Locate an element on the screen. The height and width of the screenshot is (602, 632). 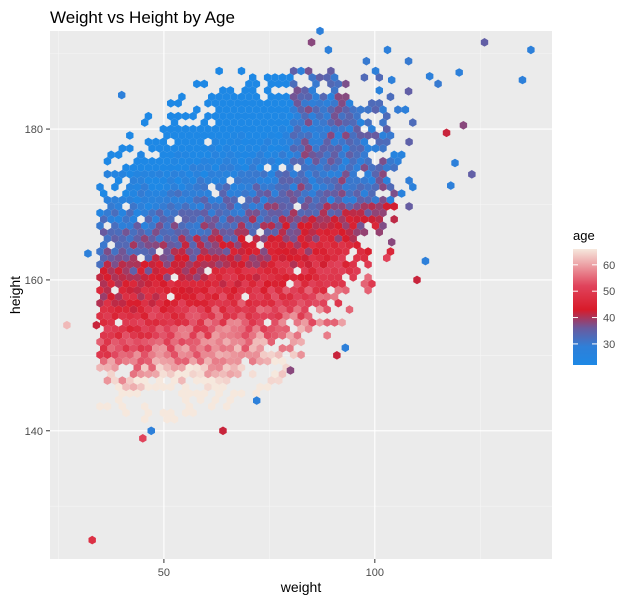
y-axis-title: height is located at coordinates (15, 295).